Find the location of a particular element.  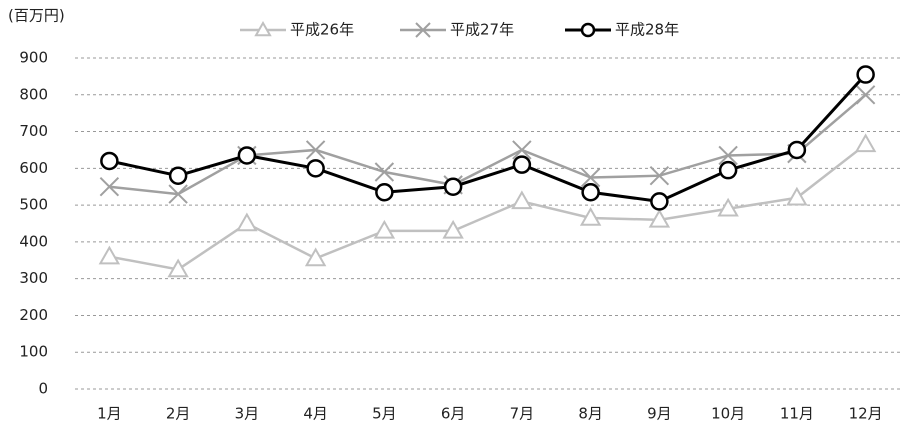

y-tick-label: 400 is located at coordinates (33, 241).